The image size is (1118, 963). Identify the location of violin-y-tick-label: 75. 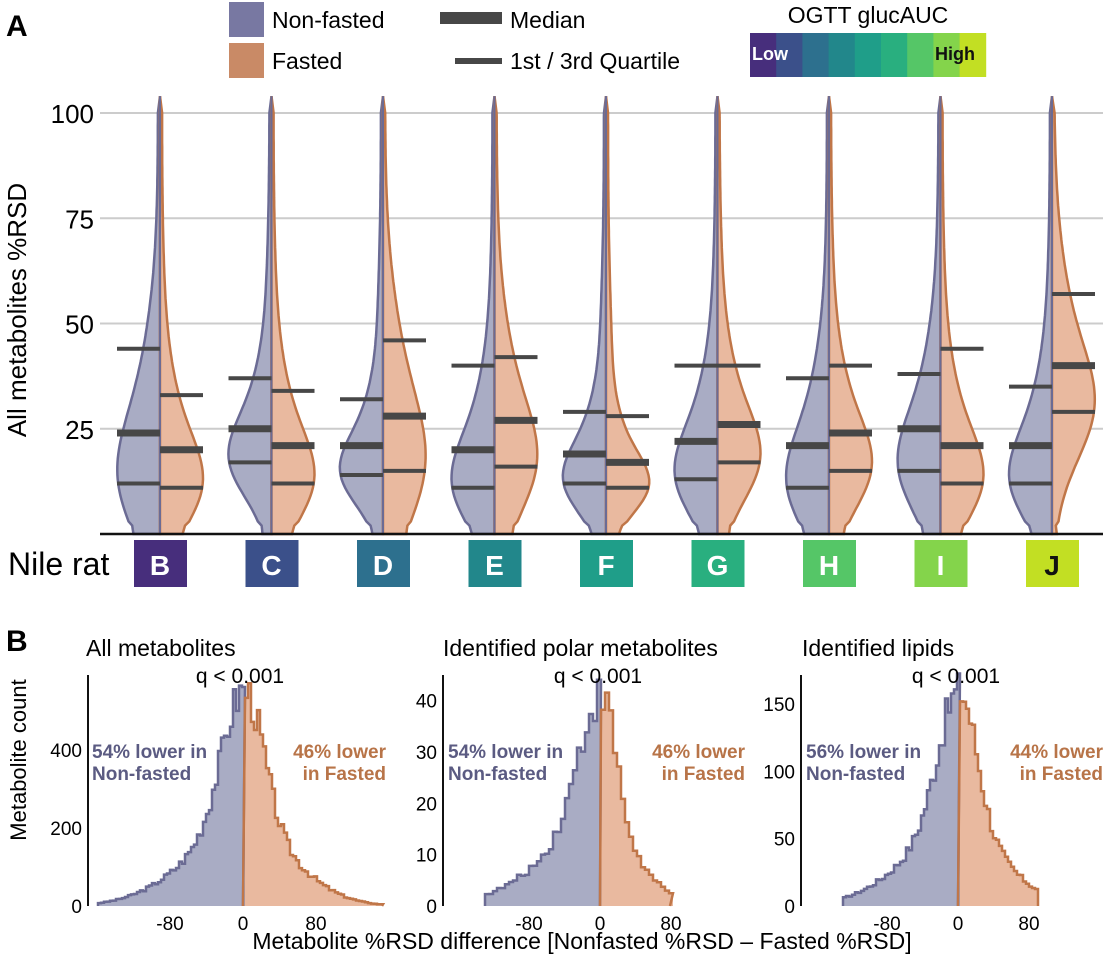
(79, 219).